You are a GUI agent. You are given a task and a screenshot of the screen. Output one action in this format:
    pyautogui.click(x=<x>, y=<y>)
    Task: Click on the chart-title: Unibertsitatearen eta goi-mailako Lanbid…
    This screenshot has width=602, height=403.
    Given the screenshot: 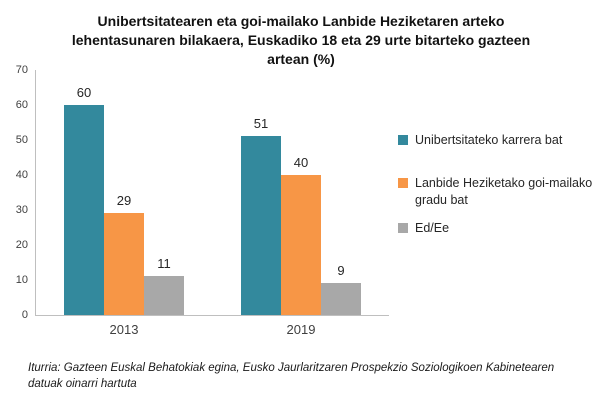 What is the action you would take?
    pyautogui.click(x=301, y=40)
    